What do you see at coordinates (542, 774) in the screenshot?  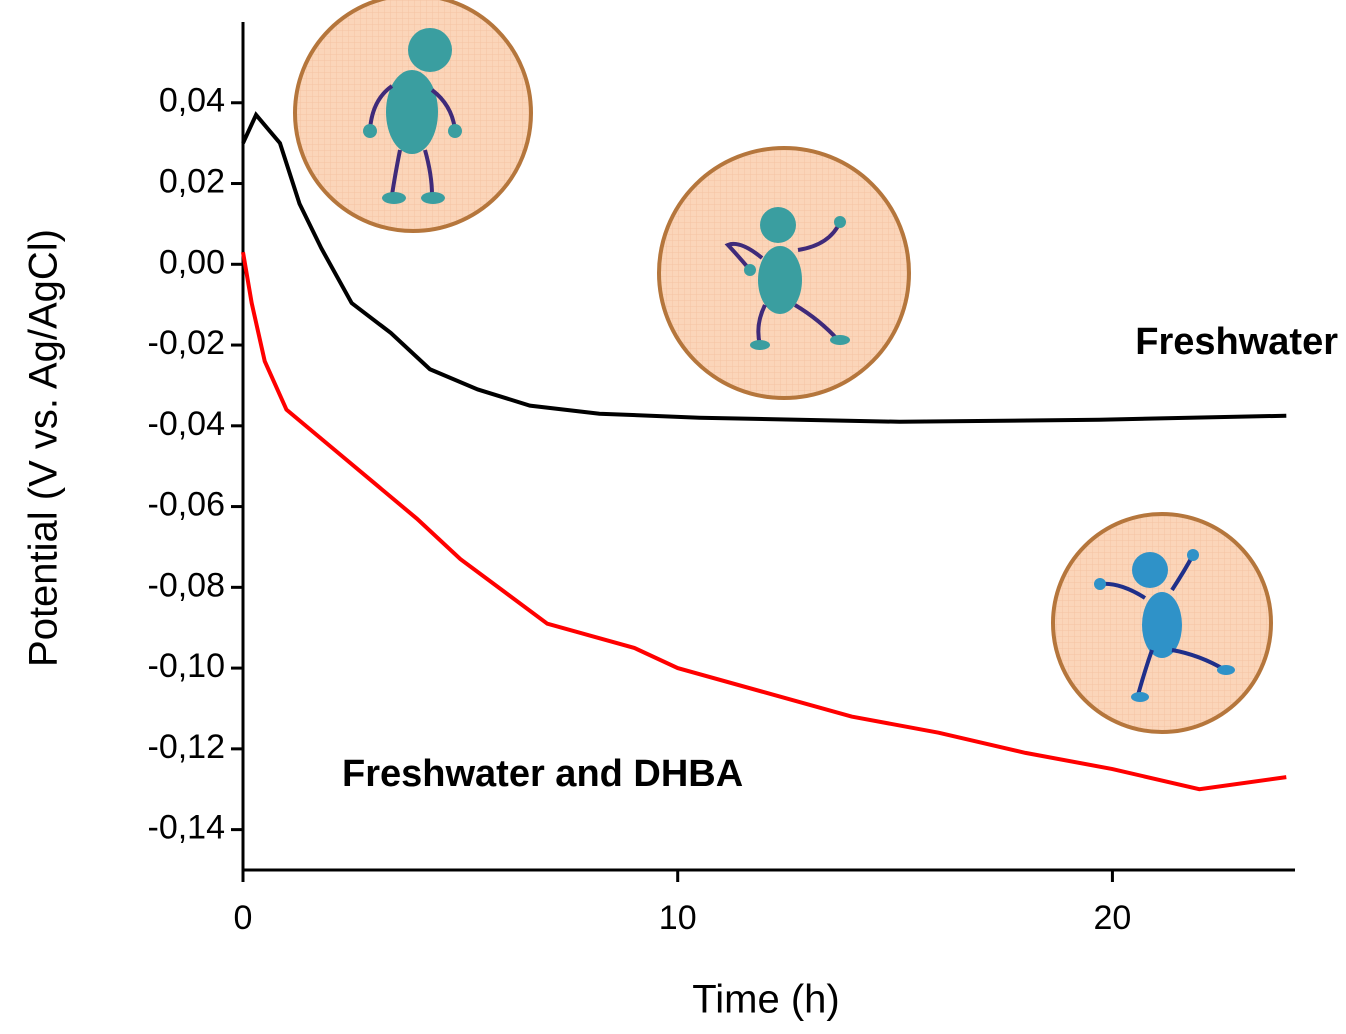 I see `series-label: Freshwater and DHBA` at bounding box center [542, 774].